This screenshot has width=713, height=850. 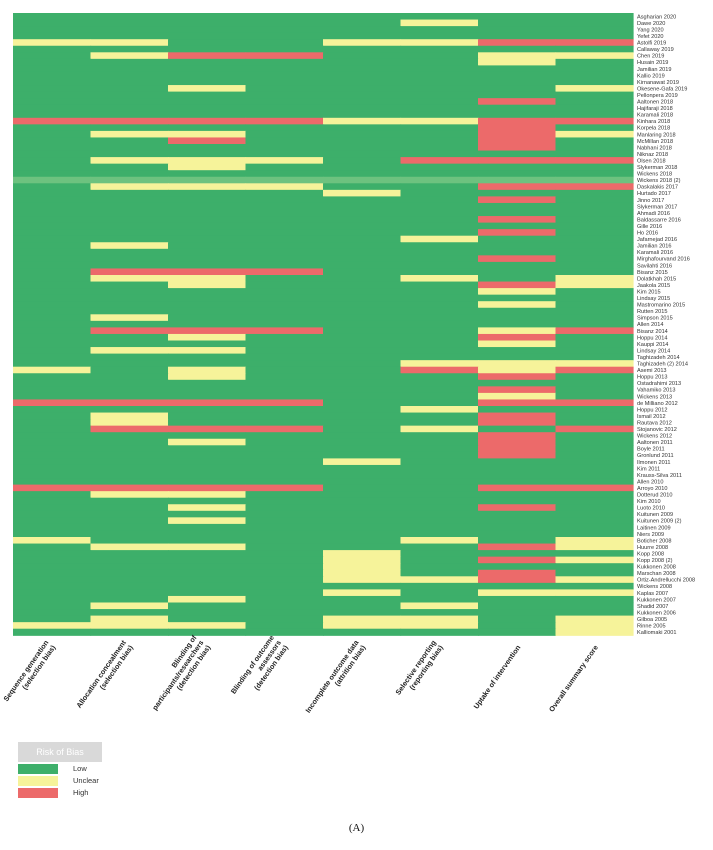 What do you see at coordinates (659, 220) in the screenshot?
I see `study-label: Baldassarre 2016` at bounding box center [659, 220].